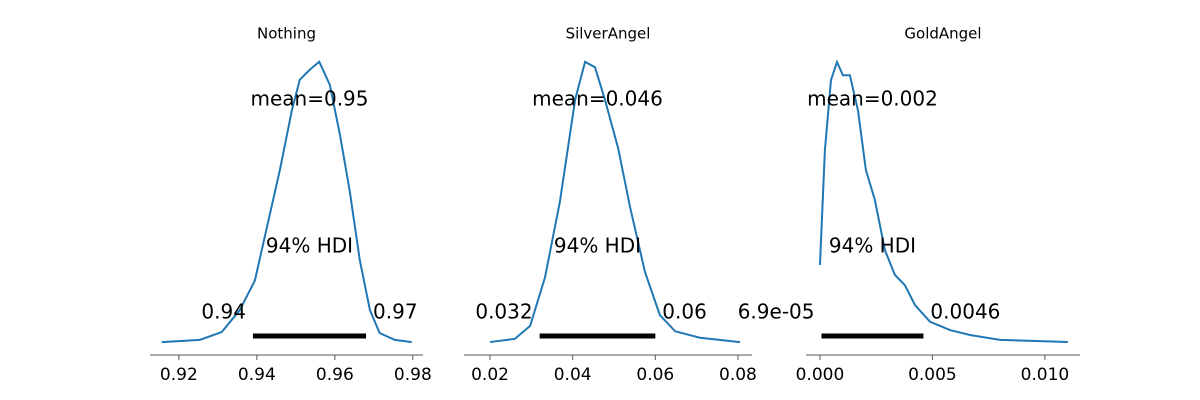 Image resolution: width=1200 pixels, height=400 pixels. What do you see at coordinates (413, 375) in the screenshot?
I see `x-tick-label: 0.98` at bounding box center [413, 375].